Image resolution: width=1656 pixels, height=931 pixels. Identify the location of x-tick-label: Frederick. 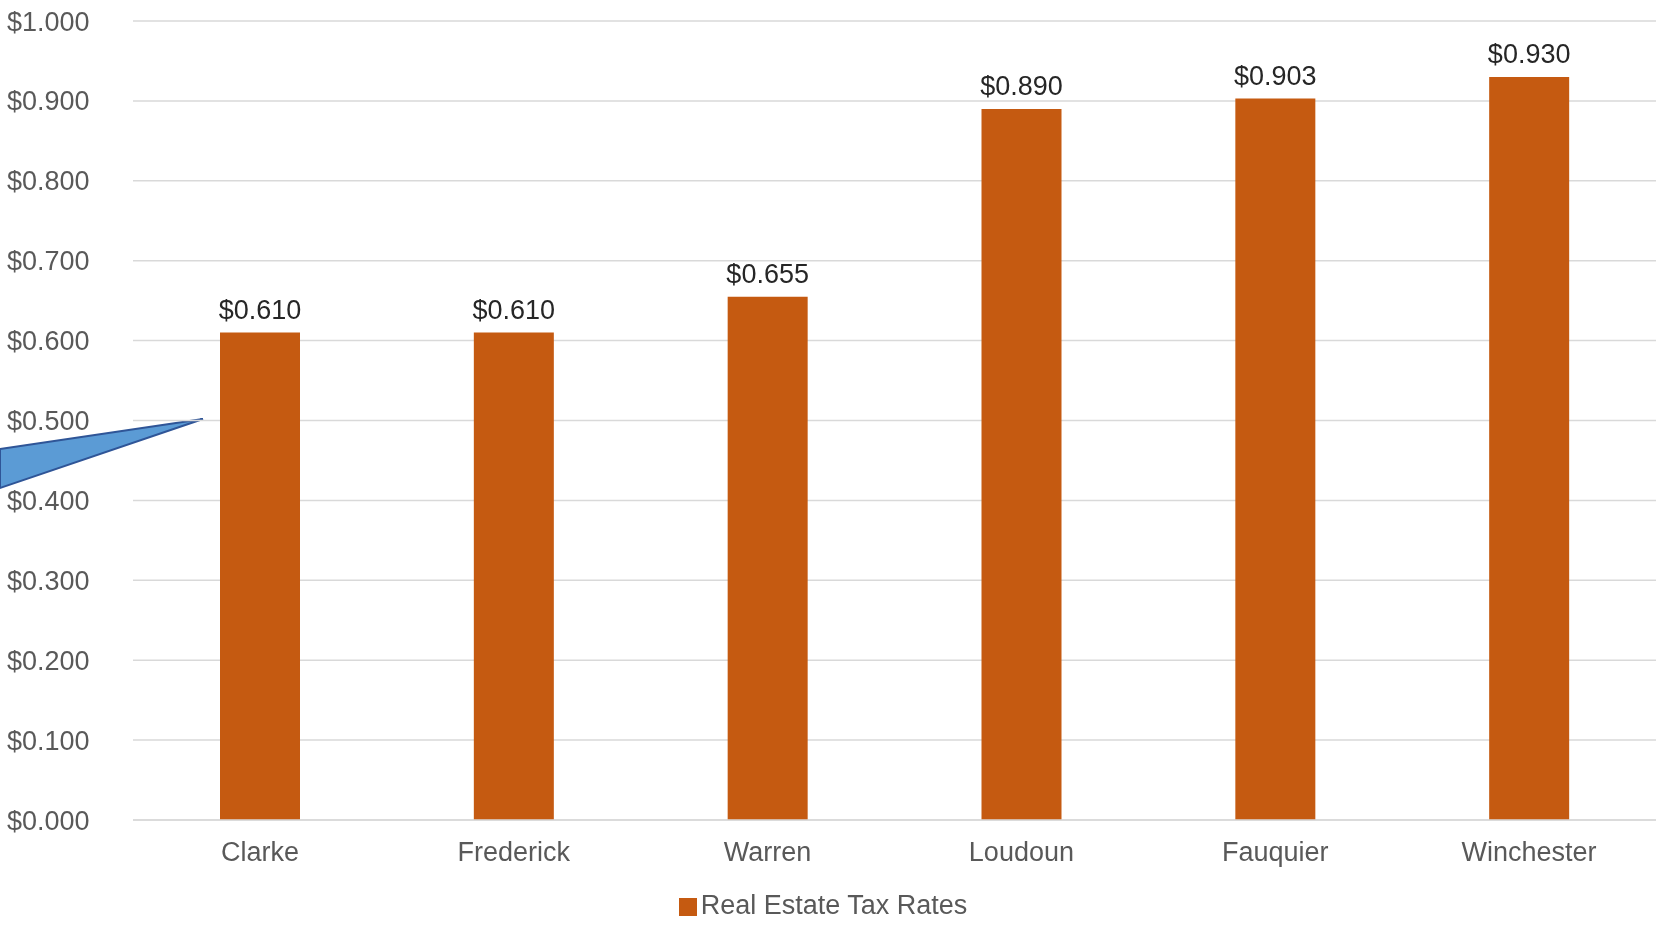
(514, 852).